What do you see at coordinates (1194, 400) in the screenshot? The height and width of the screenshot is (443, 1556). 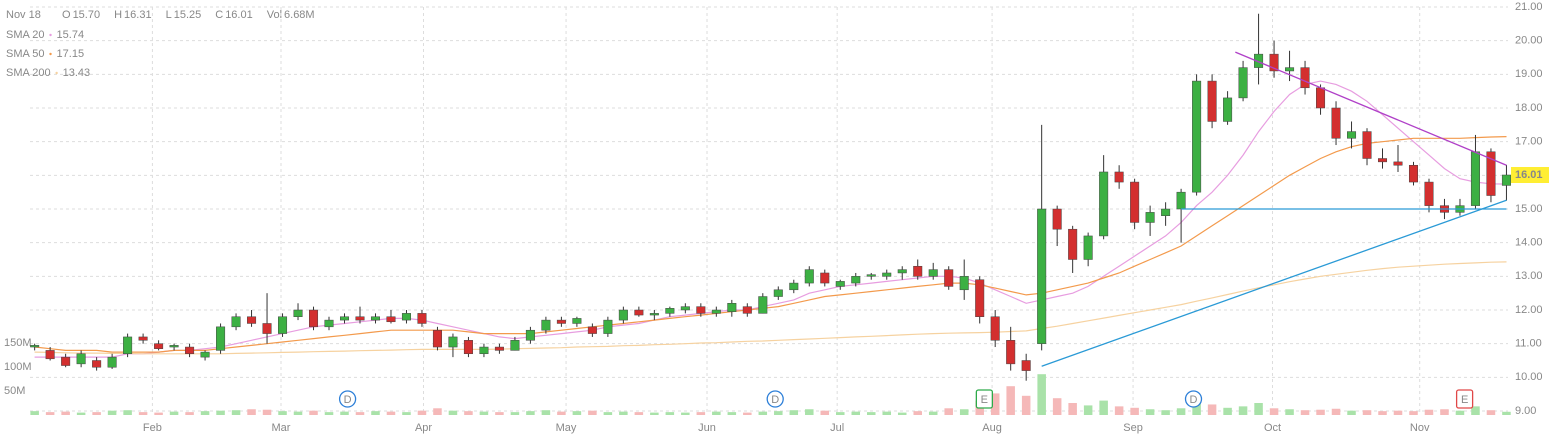 I see `event-label: D` at bounding box center [1194, 400].